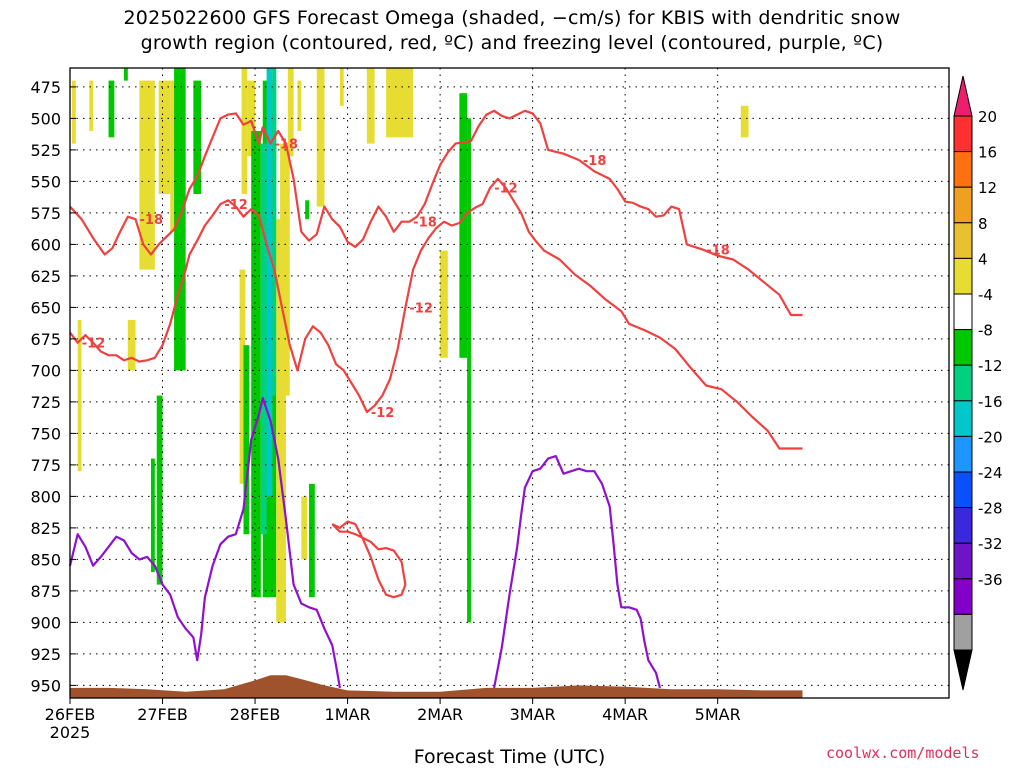 This screenshot has width=1024, height=768. I want to click on contour-label-0-3: -18, so click(595, 161).